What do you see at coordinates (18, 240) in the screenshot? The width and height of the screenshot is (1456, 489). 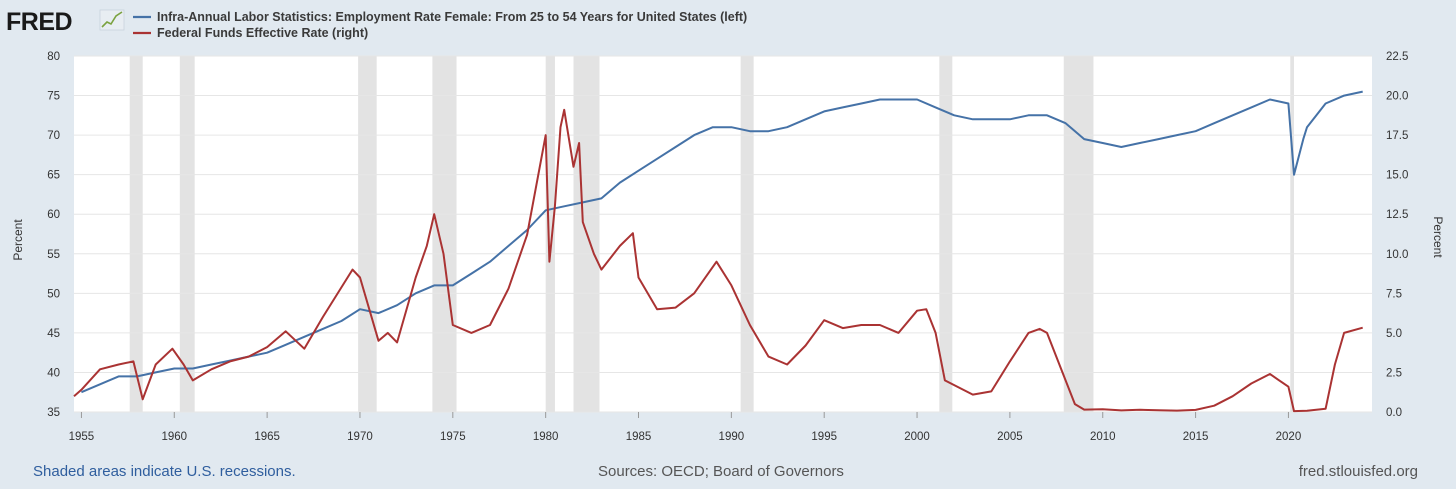 I see `y-axis-left-title: Percent` at bounding box center [18, 240].